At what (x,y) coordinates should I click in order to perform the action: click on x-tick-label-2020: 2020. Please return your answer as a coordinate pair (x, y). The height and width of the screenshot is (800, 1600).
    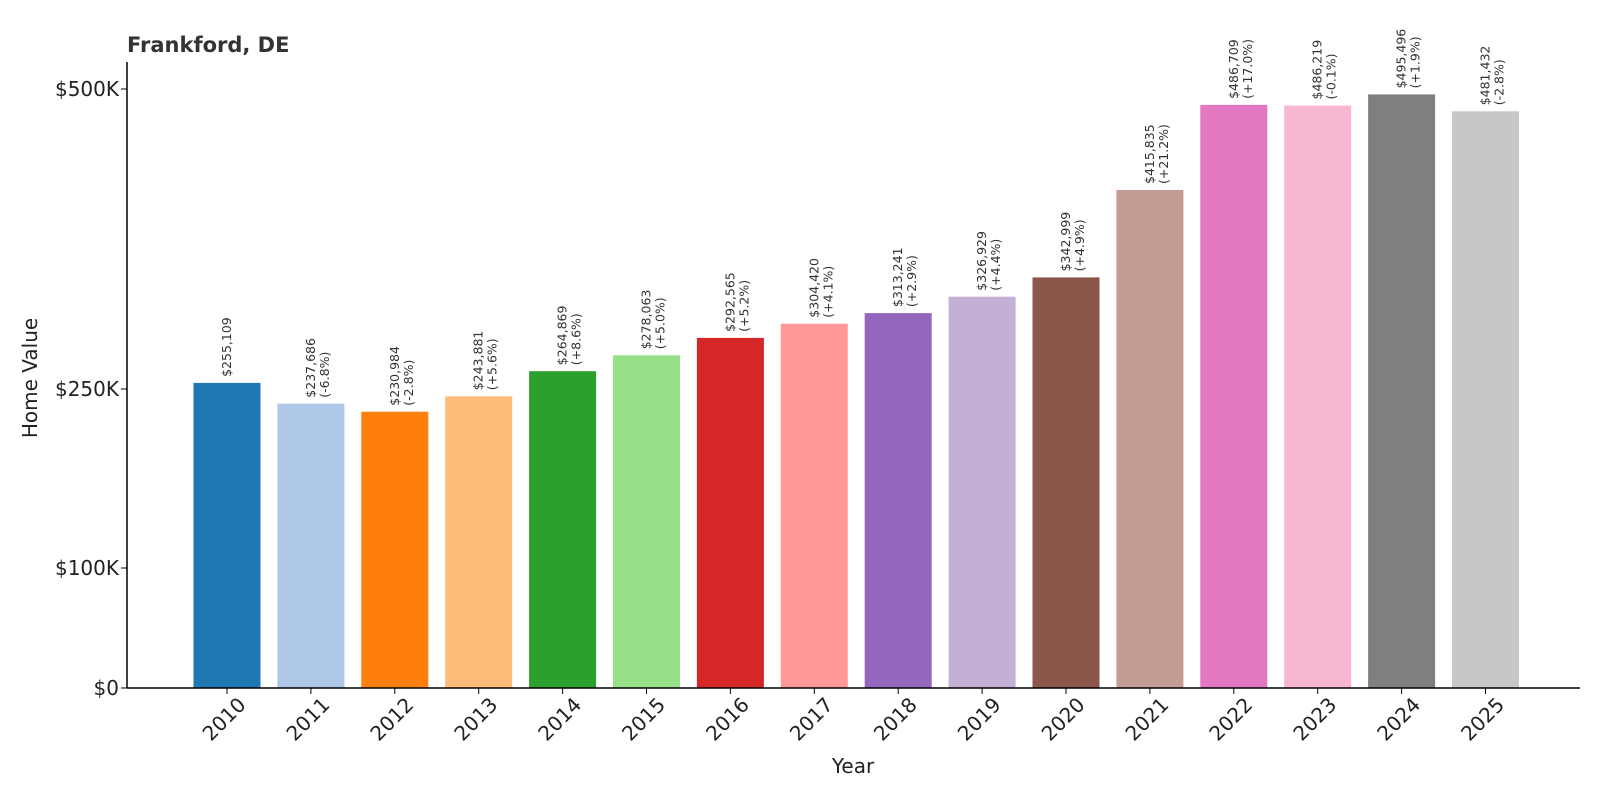
    Looking at the image, I should click on (1063, 719).